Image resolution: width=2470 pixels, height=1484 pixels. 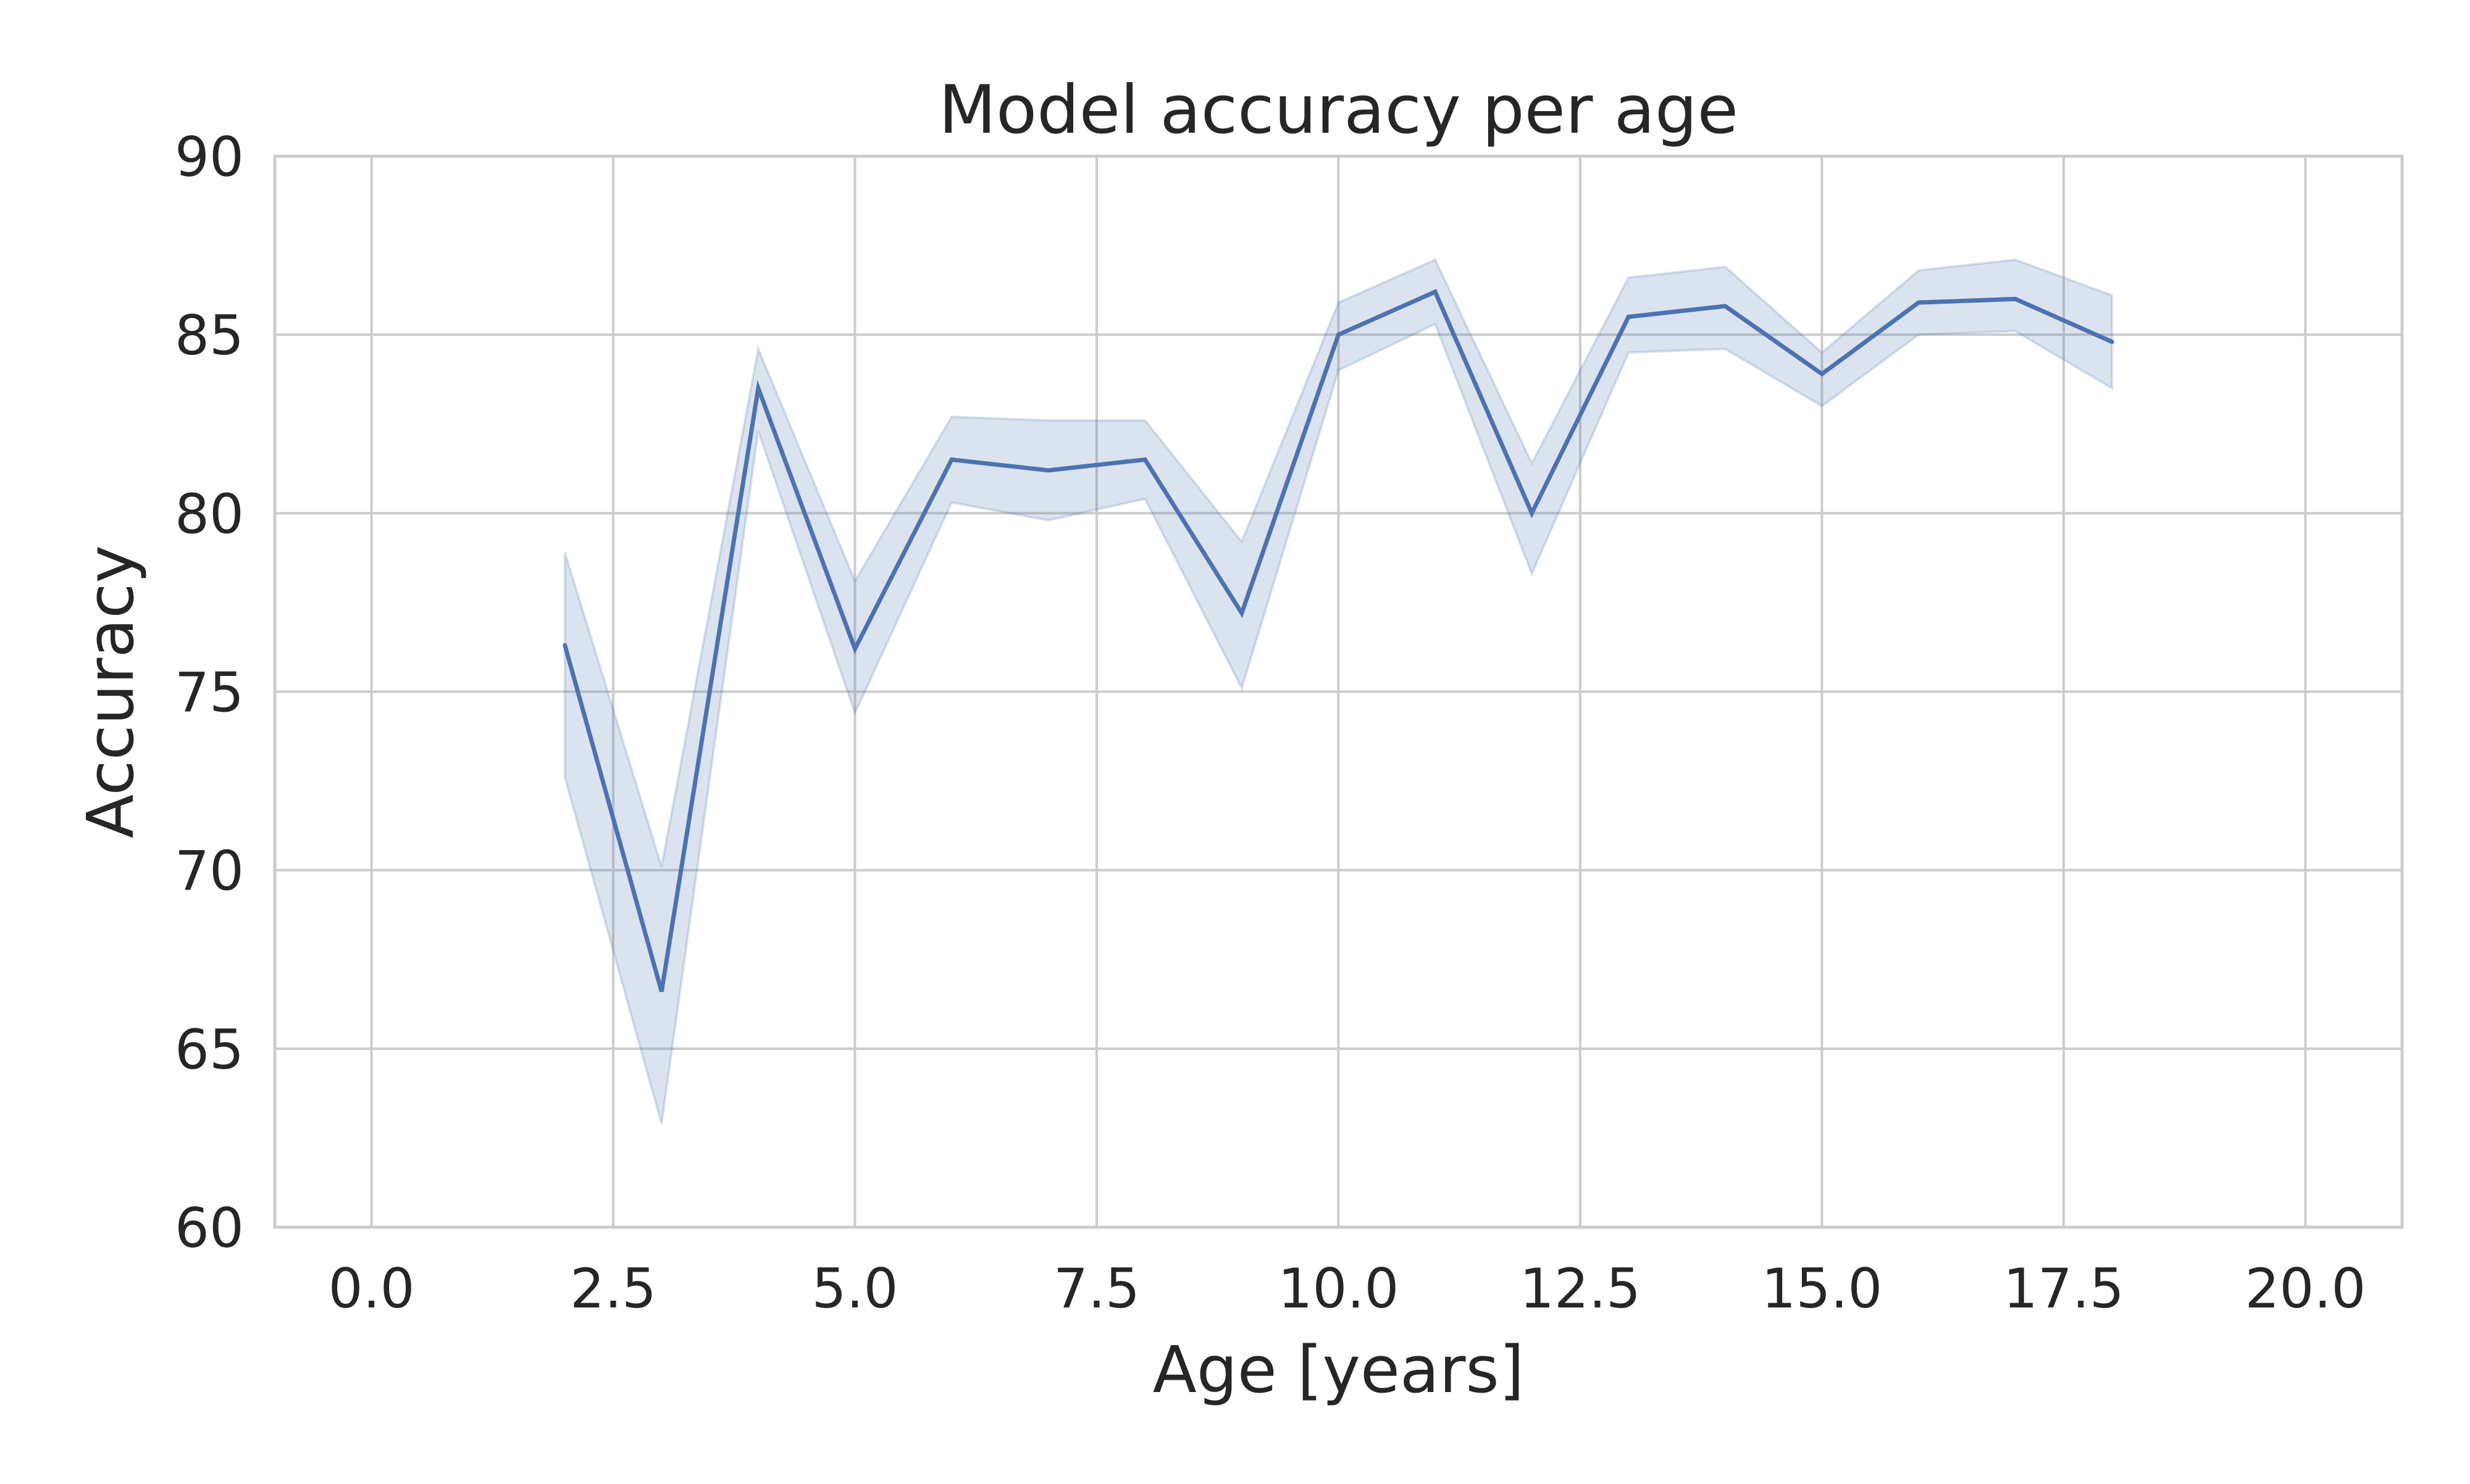 I want to click on x-tick-label: 12.5, so click(x=1580, y=1288).